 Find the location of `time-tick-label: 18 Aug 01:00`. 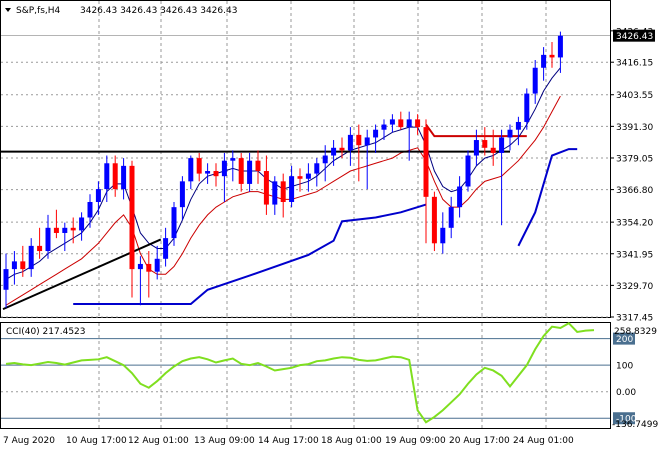

time-tick-label: 18 Aug 01:00 is located at coordinates (351, 441).